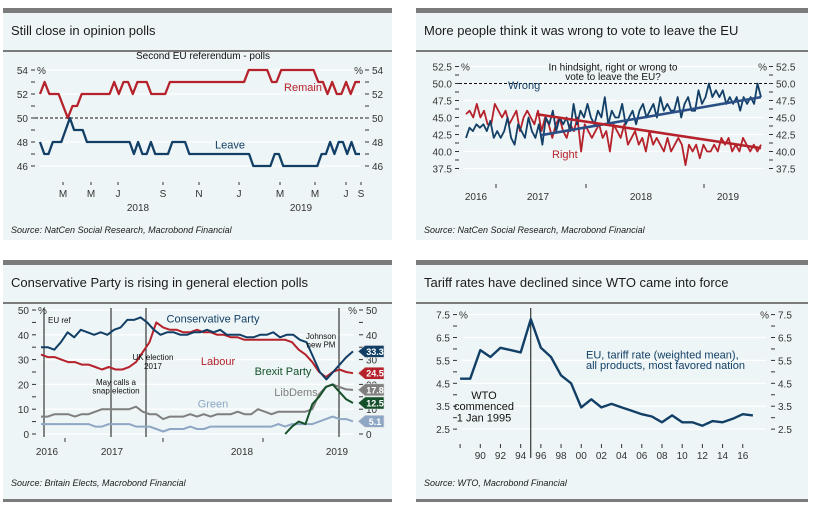 Image resolution: width=819 pixels, height=514 pixels. Describe the element at coordinates (582, 456) in the screenshot. I see `x-tick-label: 00` at that location.